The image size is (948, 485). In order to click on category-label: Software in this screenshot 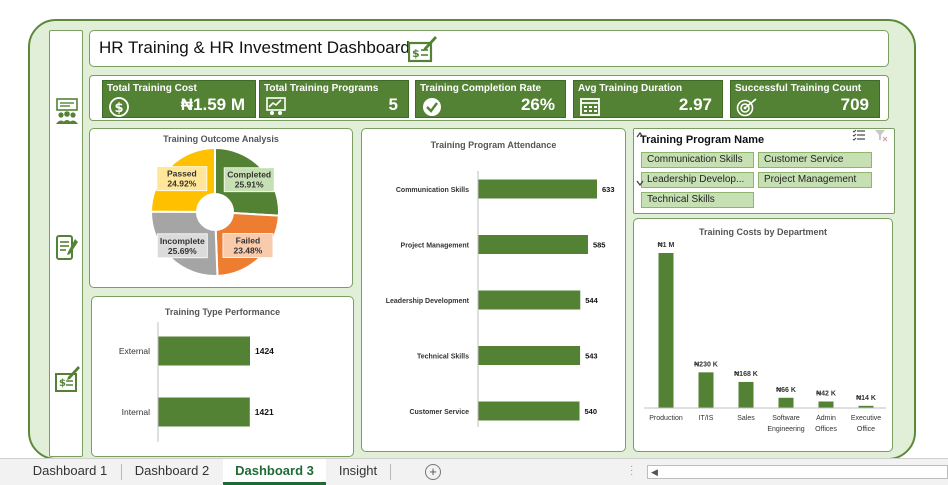, I will do `click(786, 418)`.